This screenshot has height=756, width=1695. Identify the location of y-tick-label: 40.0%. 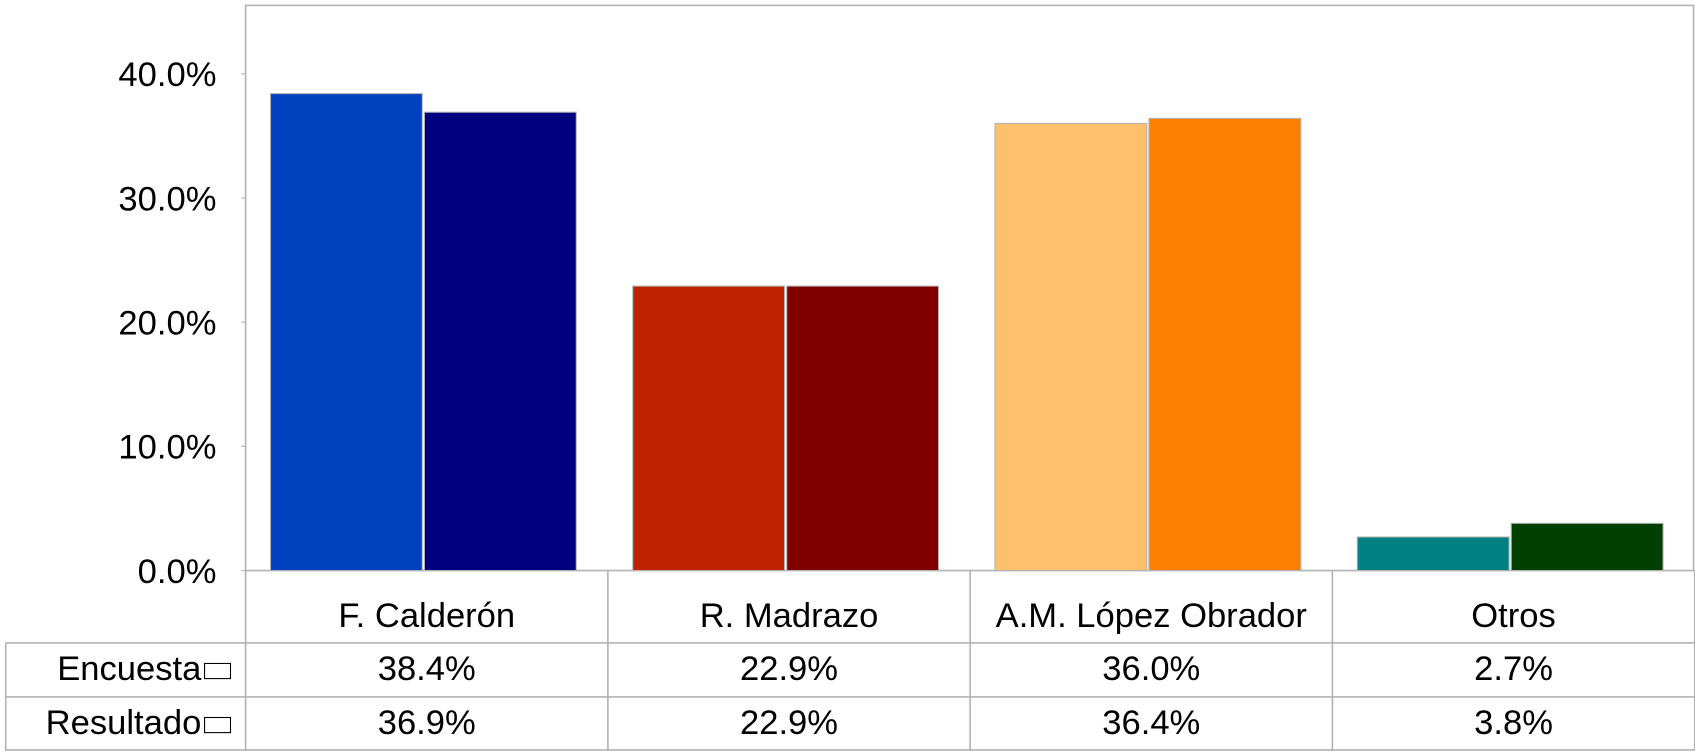
(167, 75).